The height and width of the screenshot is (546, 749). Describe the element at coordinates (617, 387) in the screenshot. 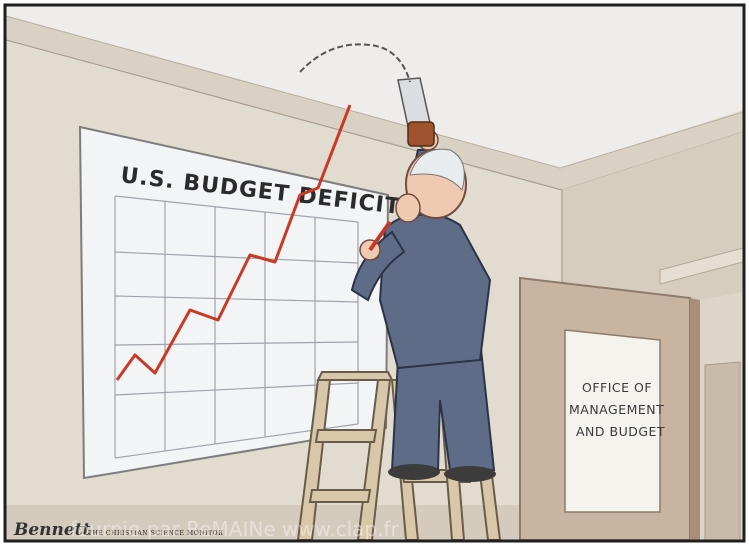

I see `door-sign-line-1: OFFICE OF` at that location.